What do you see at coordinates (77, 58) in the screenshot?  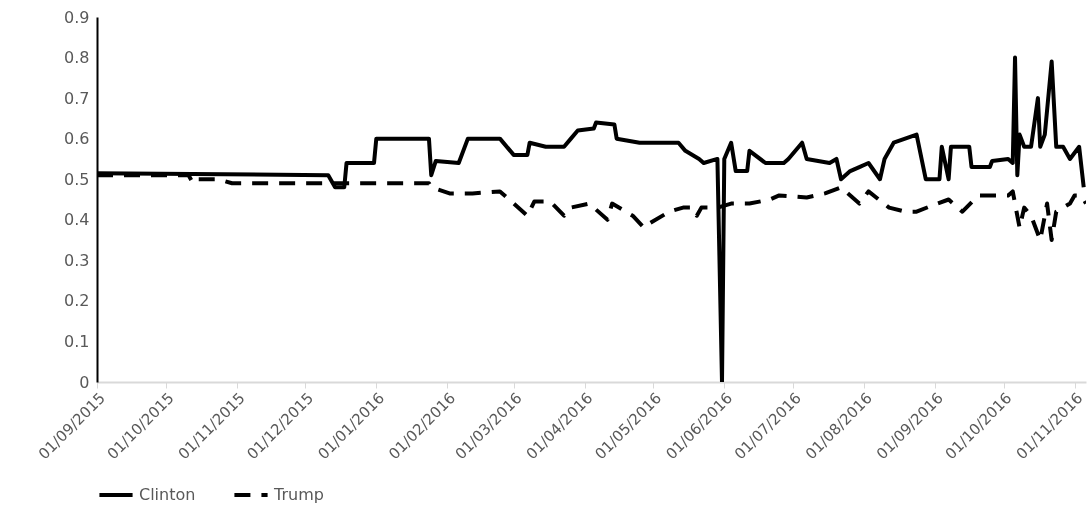 I see `y-tick-label: 0.8` at bounding box center [77, 58].